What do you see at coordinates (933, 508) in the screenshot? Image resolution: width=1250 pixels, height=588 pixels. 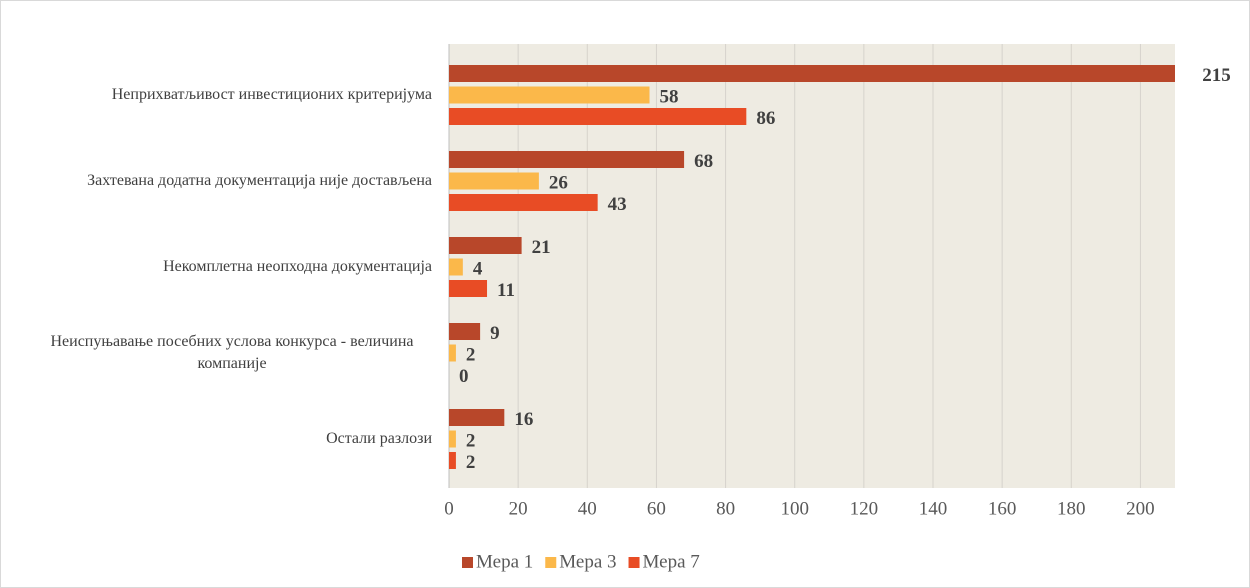 I see `x-tick-label: 140` at bounding box center [933, 508].